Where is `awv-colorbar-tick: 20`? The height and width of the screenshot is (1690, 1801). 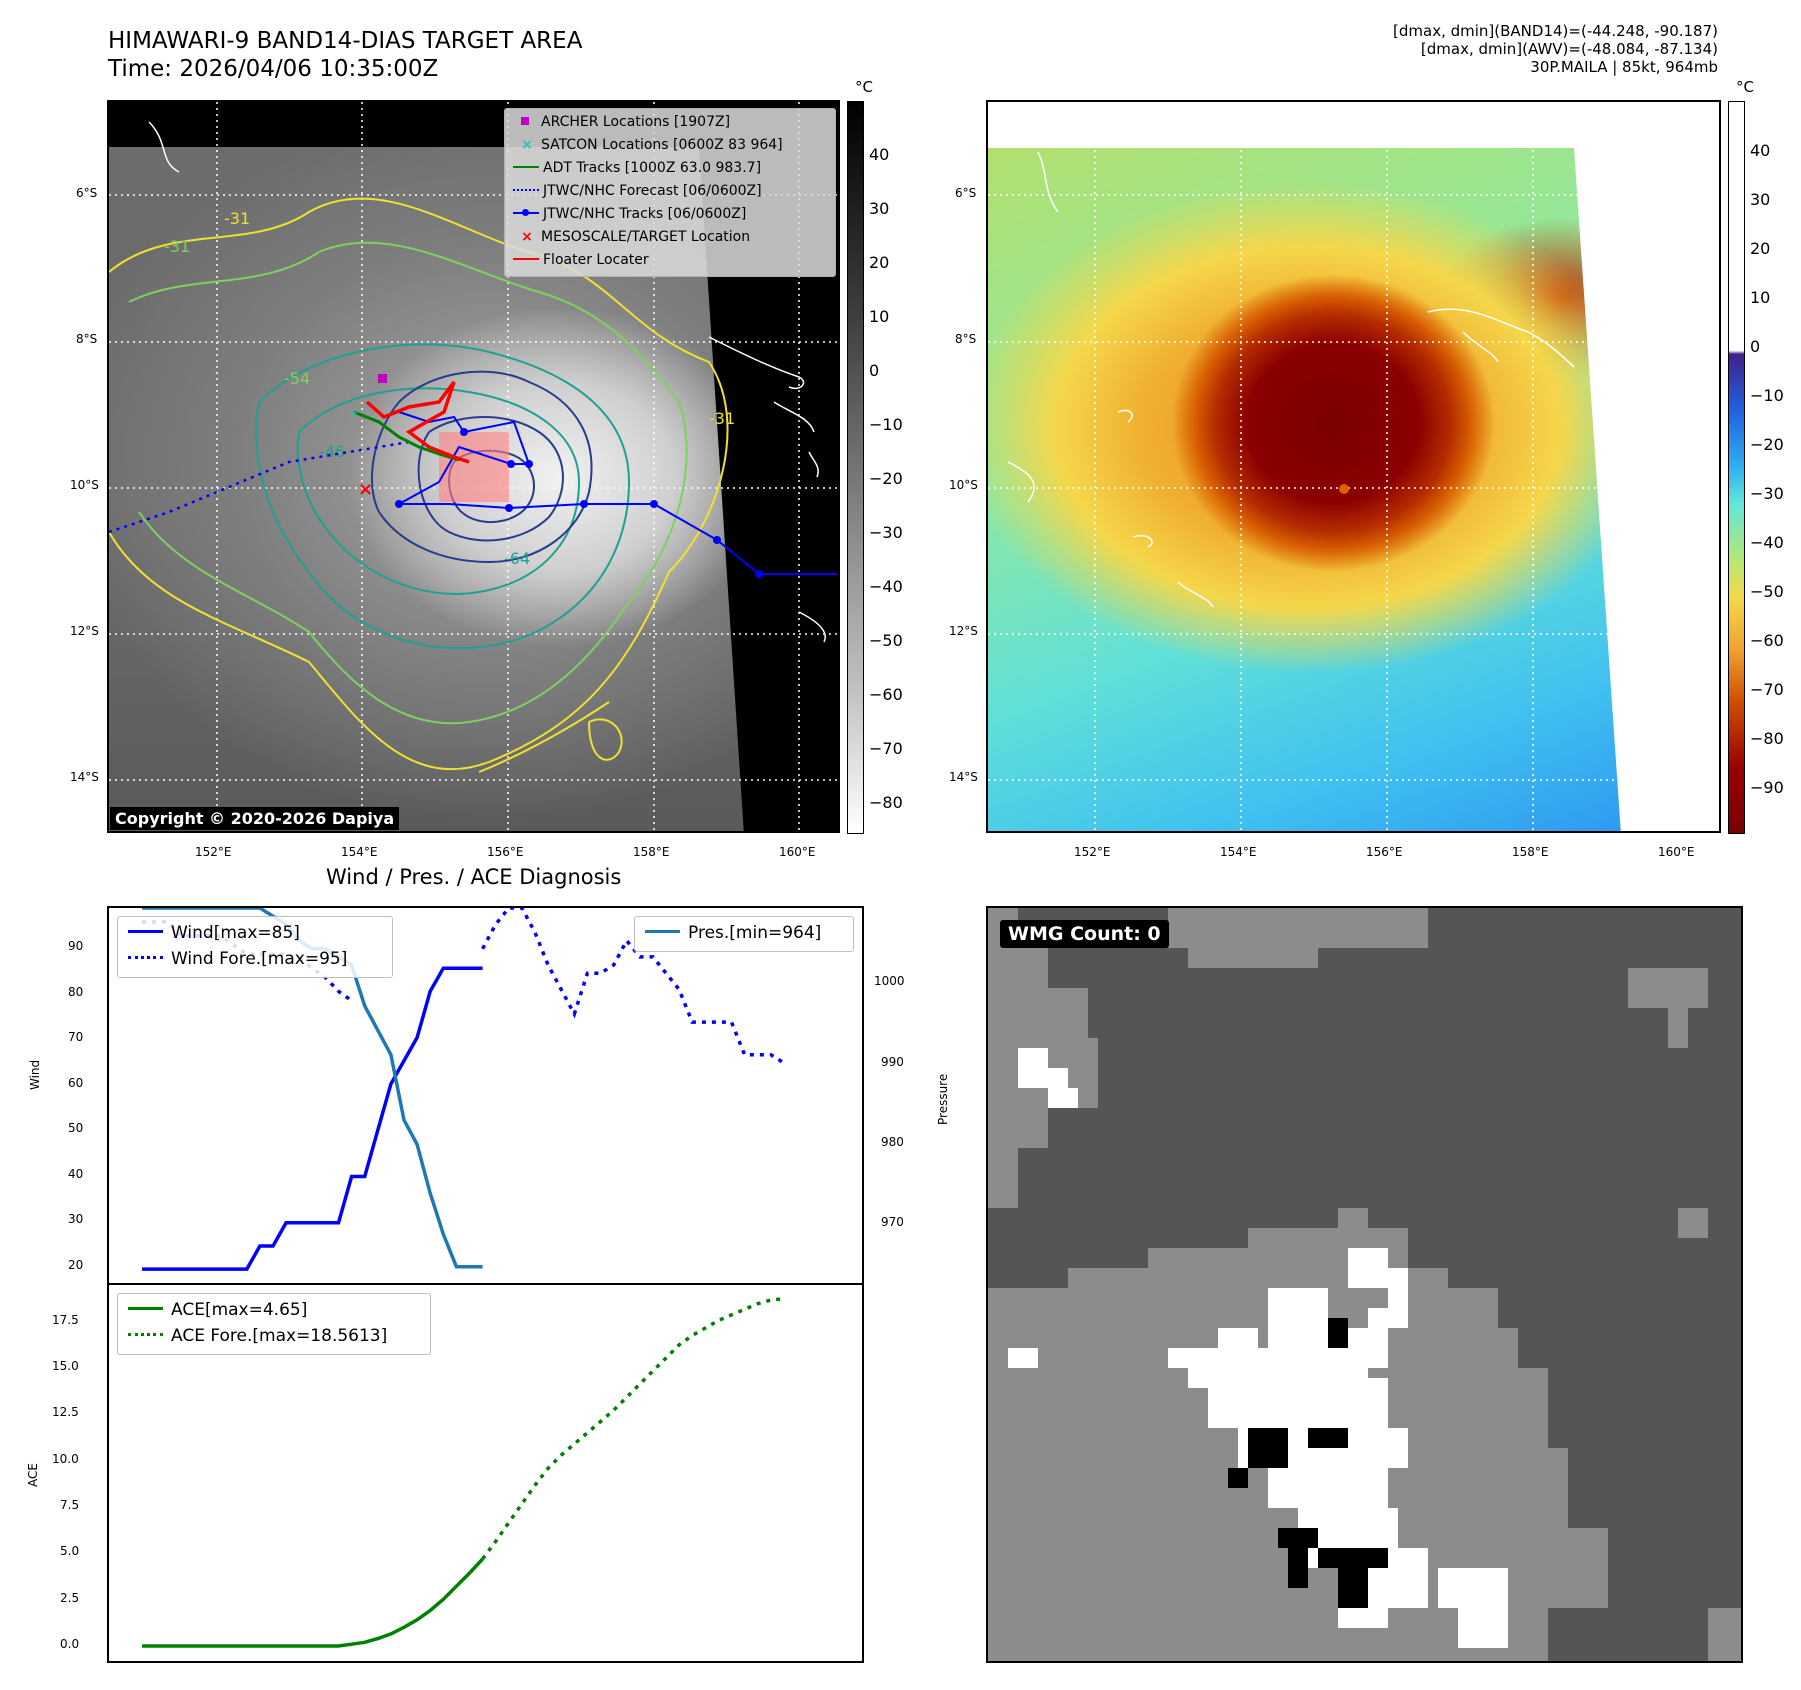
awv-colorbar-tick: 20 is located at coordinates (1760, 248).